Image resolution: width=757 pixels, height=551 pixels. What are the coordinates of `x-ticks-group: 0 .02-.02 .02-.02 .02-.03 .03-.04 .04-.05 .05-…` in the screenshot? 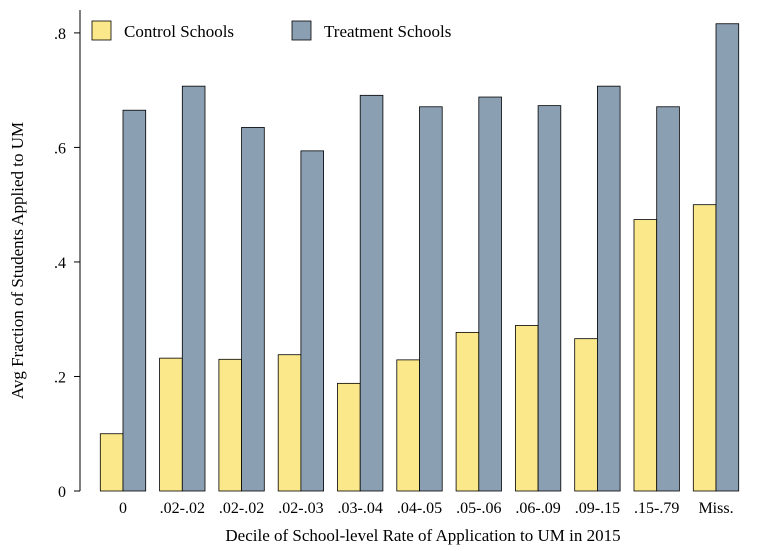 It's located at (426, 508).